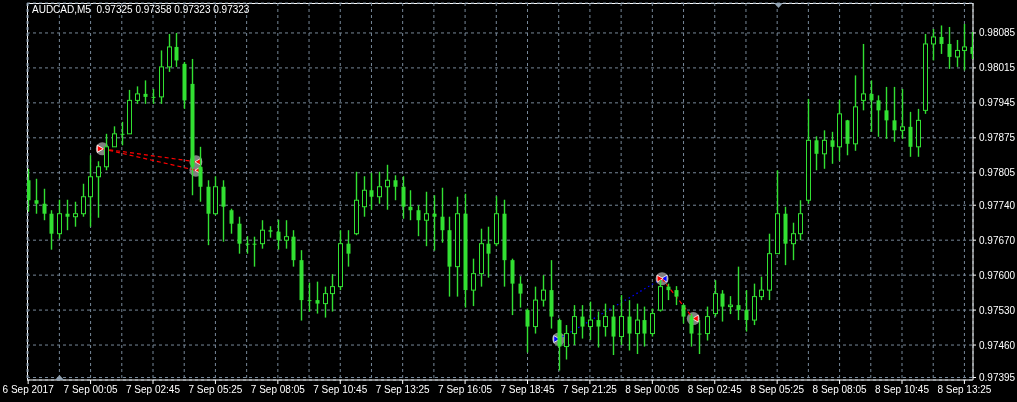  I want to click on y-tick-label: 0.98085, so click(997, 33).